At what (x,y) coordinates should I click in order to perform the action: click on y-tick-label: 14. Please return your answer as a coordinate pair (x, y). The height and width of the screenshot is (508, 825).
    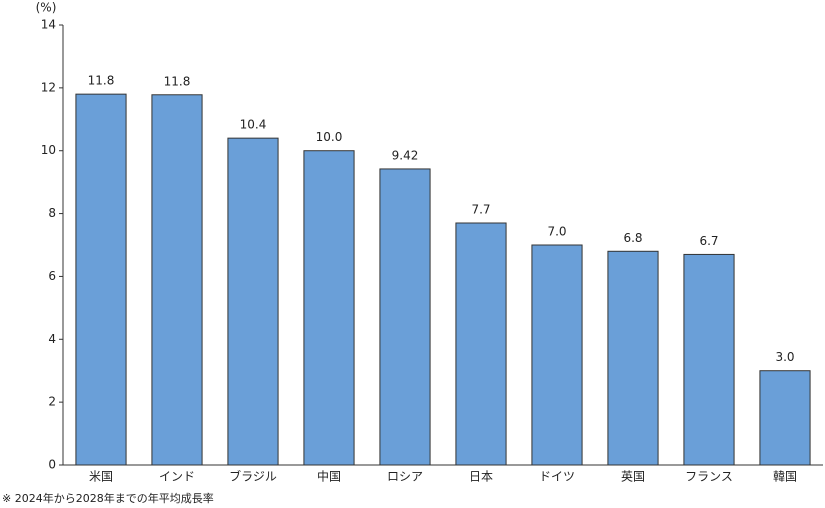
    Looking at the image, I should click on (48, 25).